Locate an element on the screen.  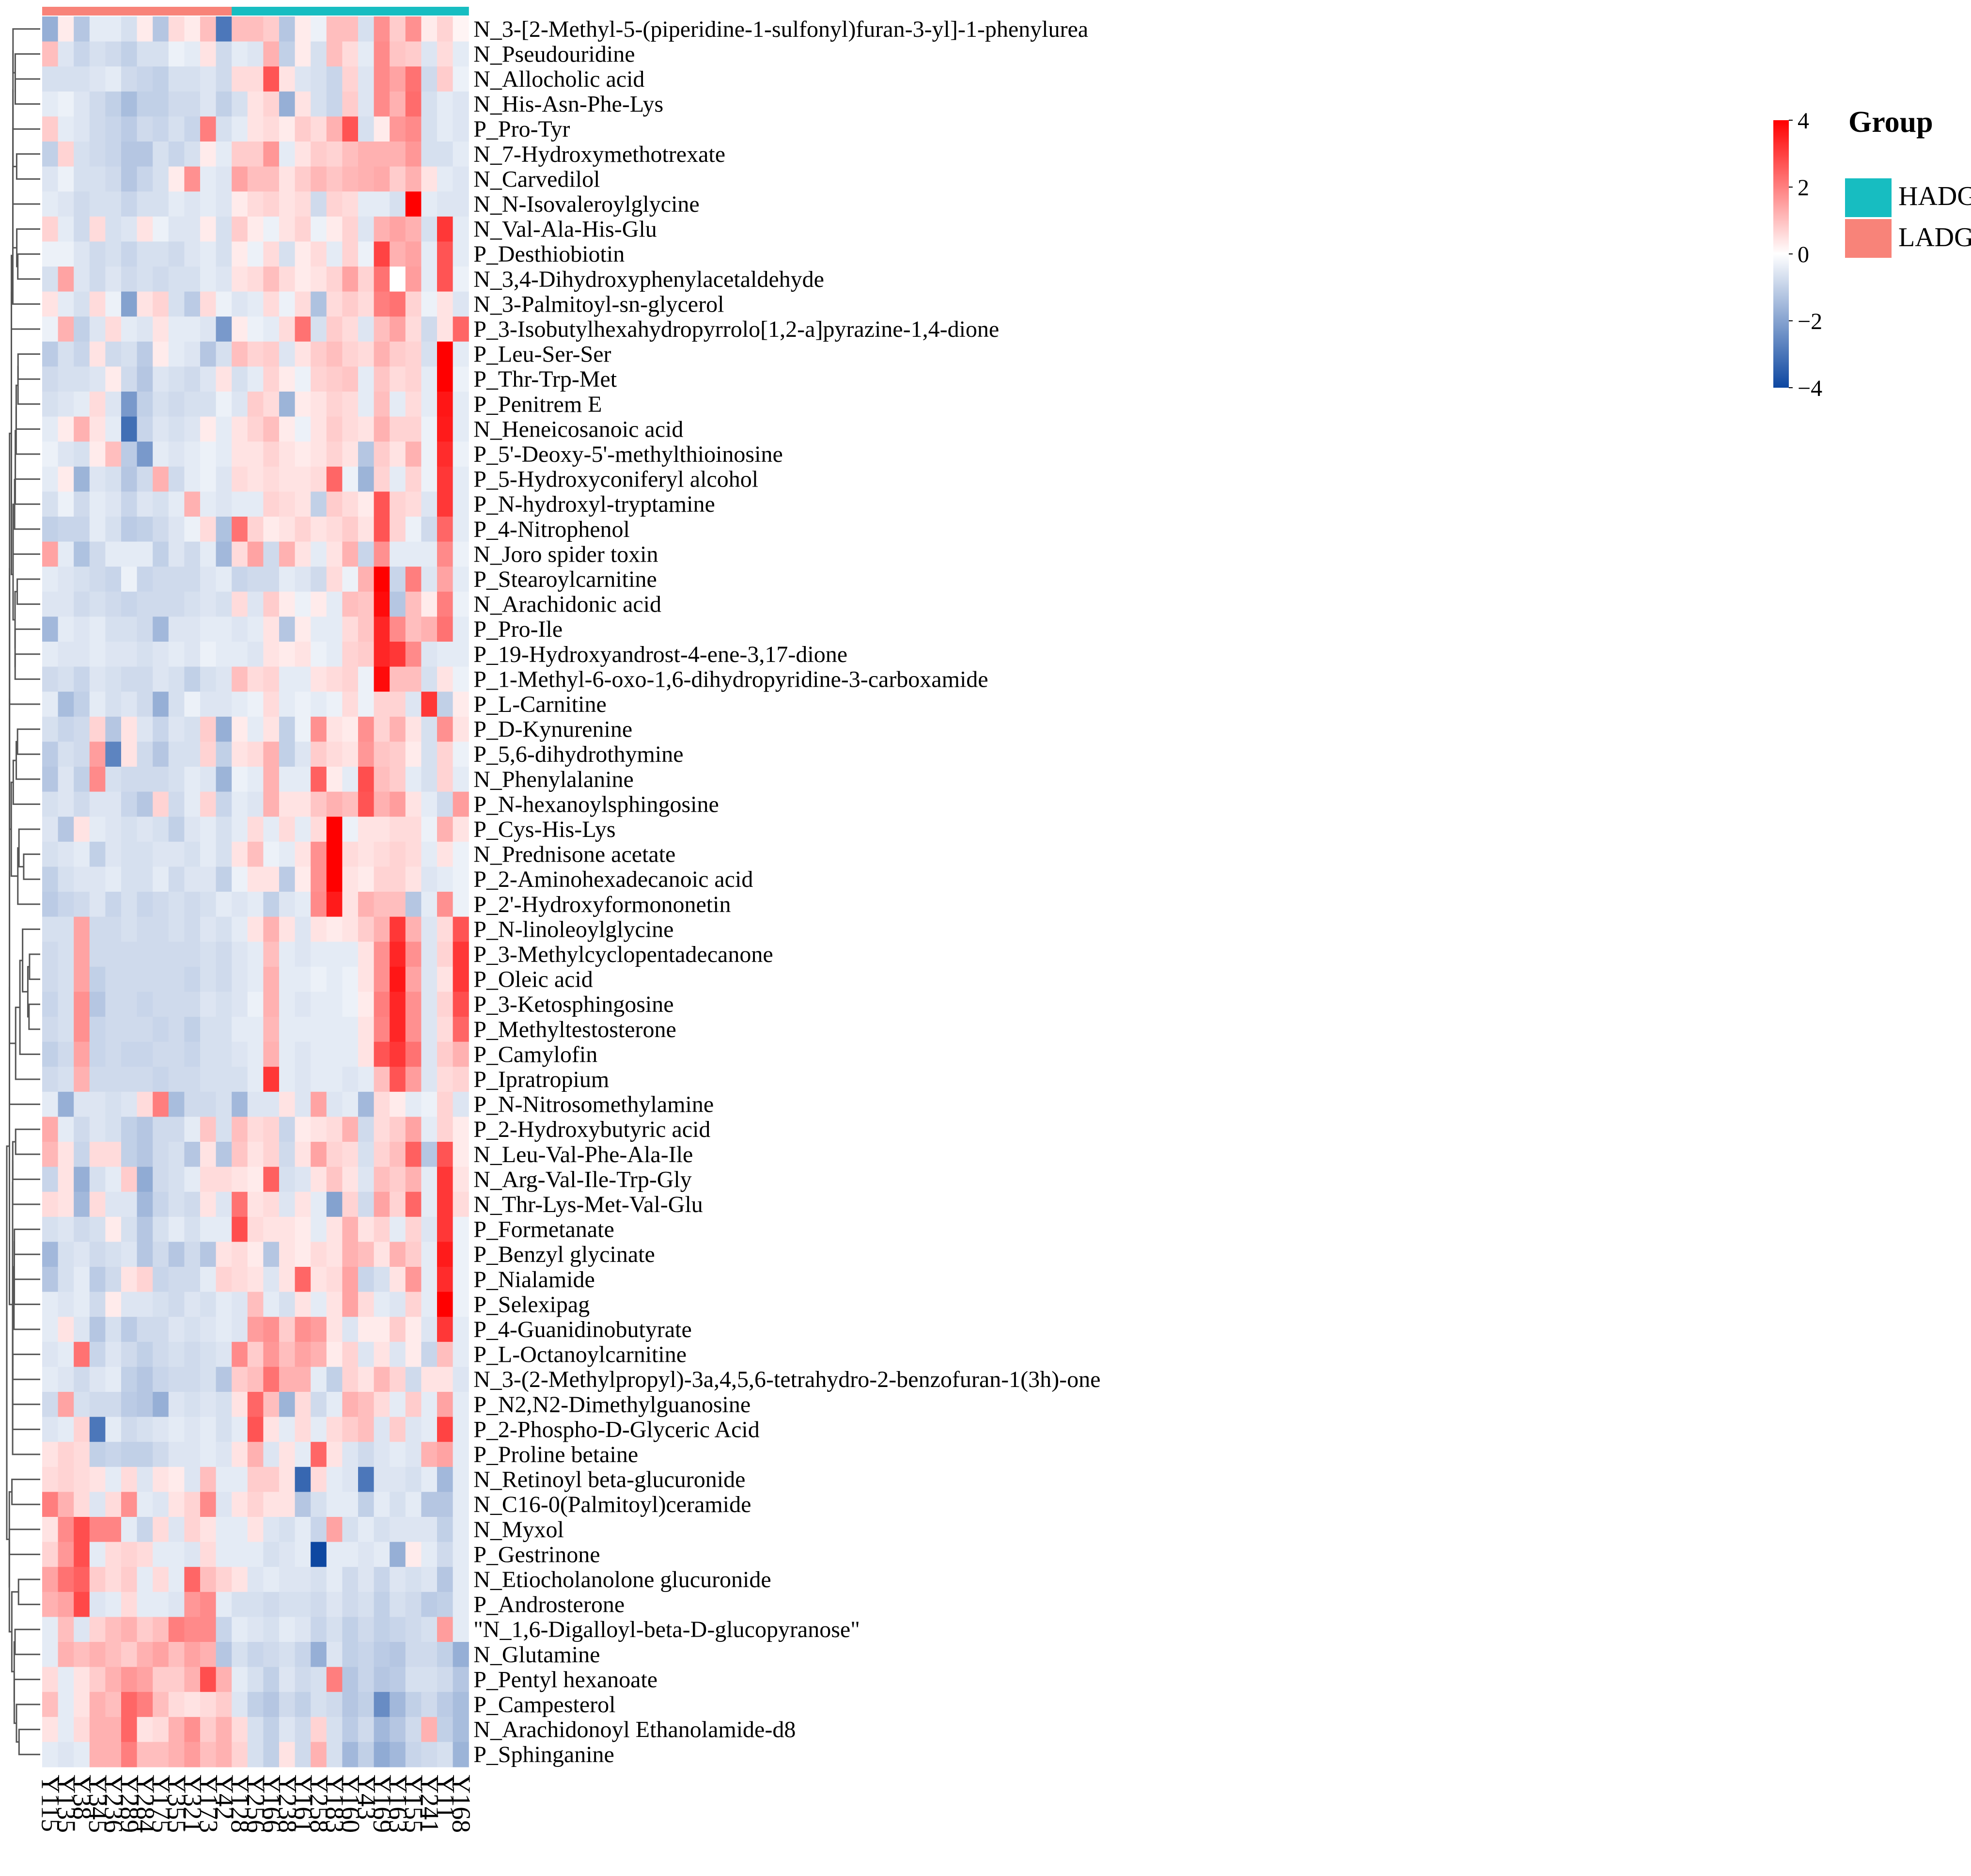
row-label: P_Methyltestosterone is located at coordinates (574, 1029).